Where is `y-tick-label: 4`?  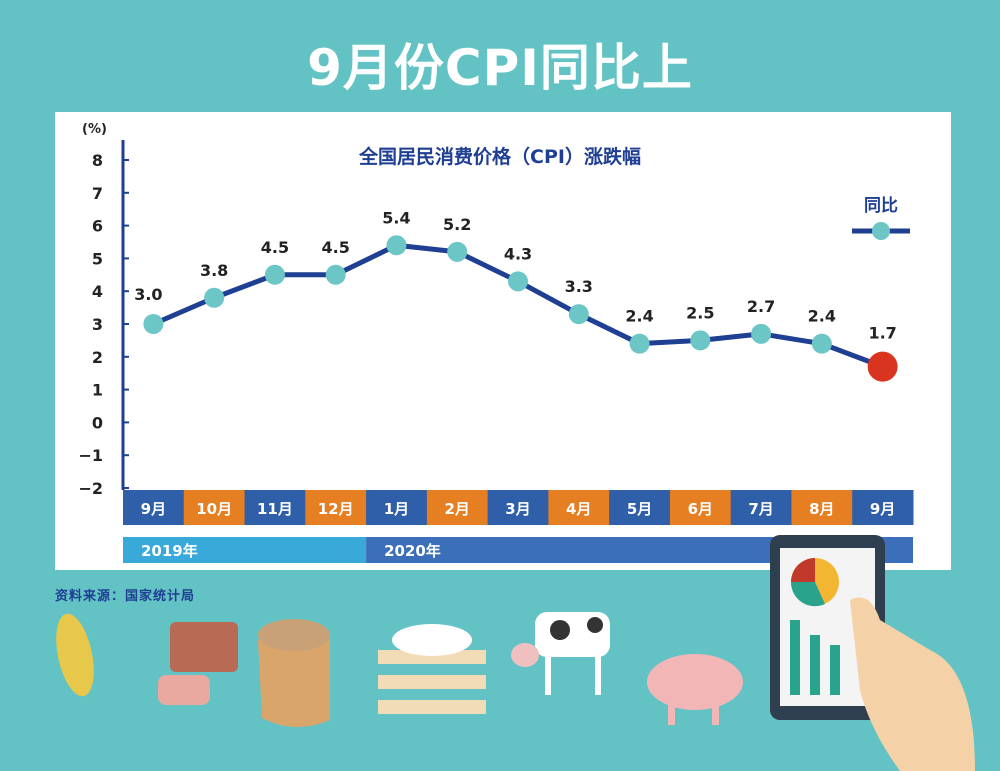
y-tick-label: 4 is located at coordinates (97, 291).